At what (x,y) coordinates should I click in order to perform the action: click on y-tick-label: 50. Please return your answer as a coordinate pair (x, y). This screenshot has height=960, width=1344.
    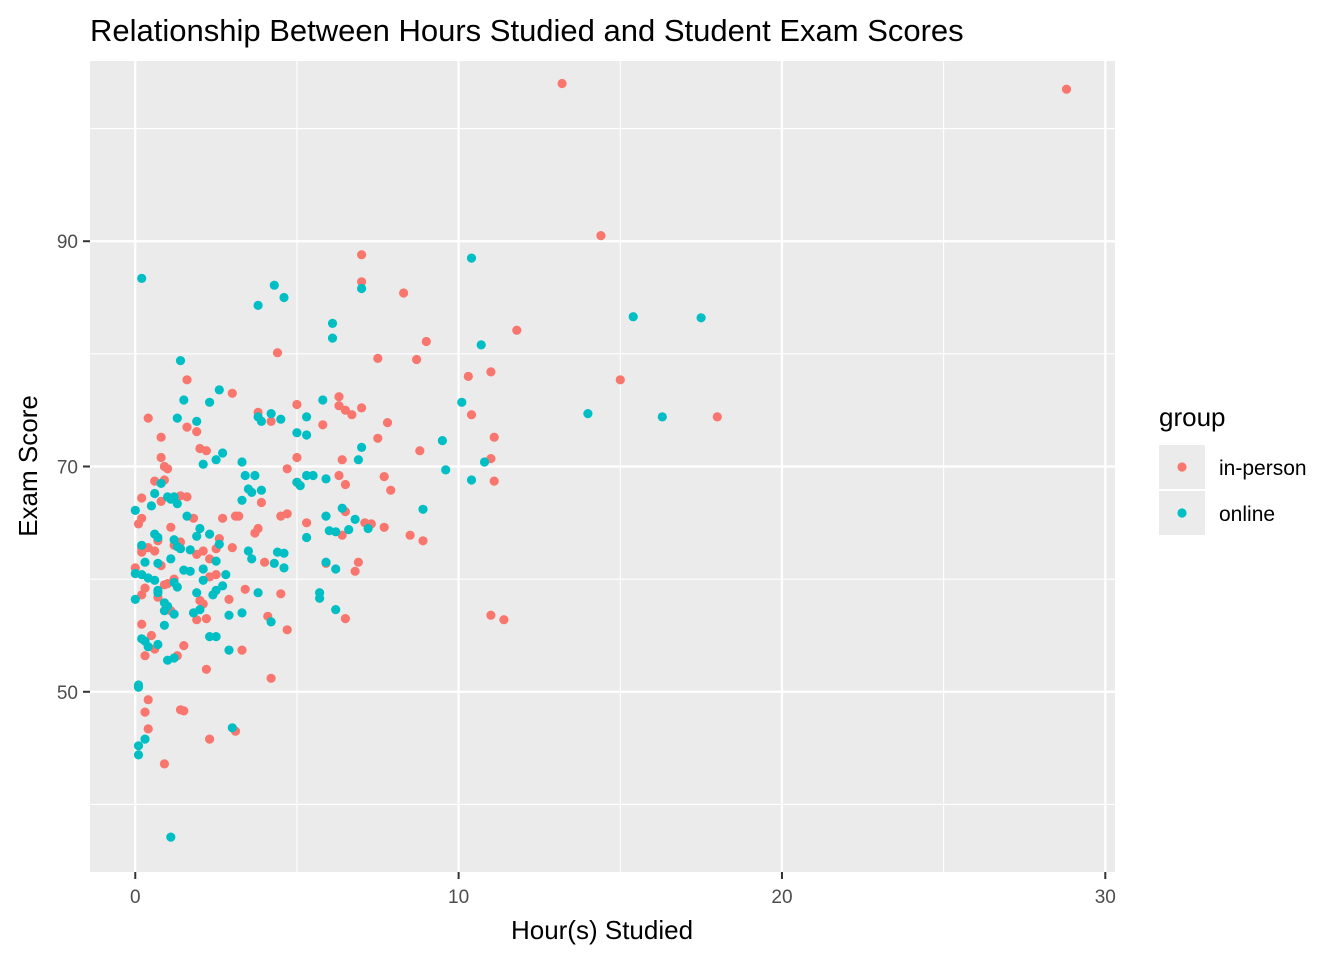
    Looking at the image, I should click on (67, 693).